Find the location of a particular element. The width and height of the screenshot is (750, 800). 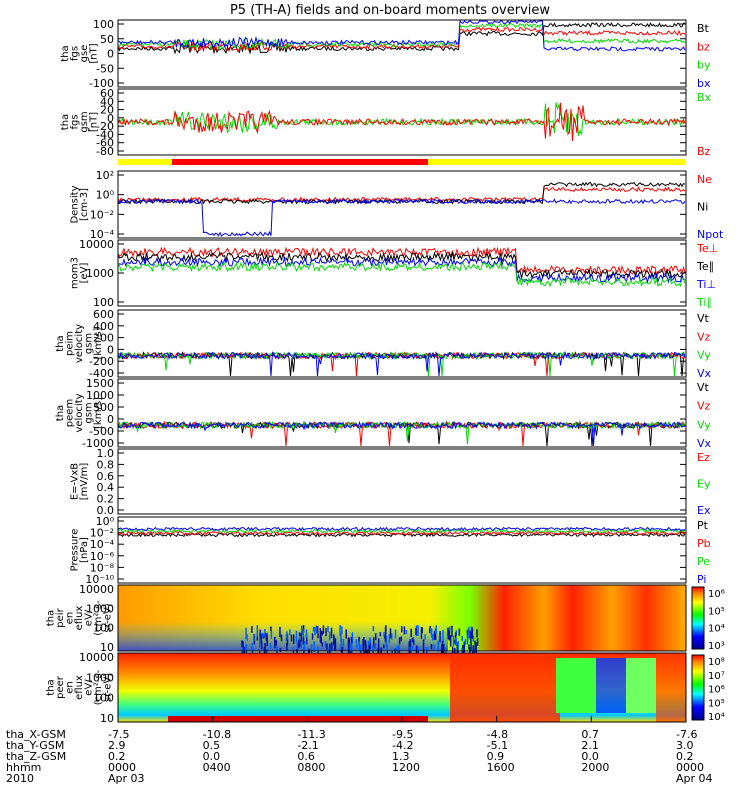

panel-frame is located at coordinates (402, 481).